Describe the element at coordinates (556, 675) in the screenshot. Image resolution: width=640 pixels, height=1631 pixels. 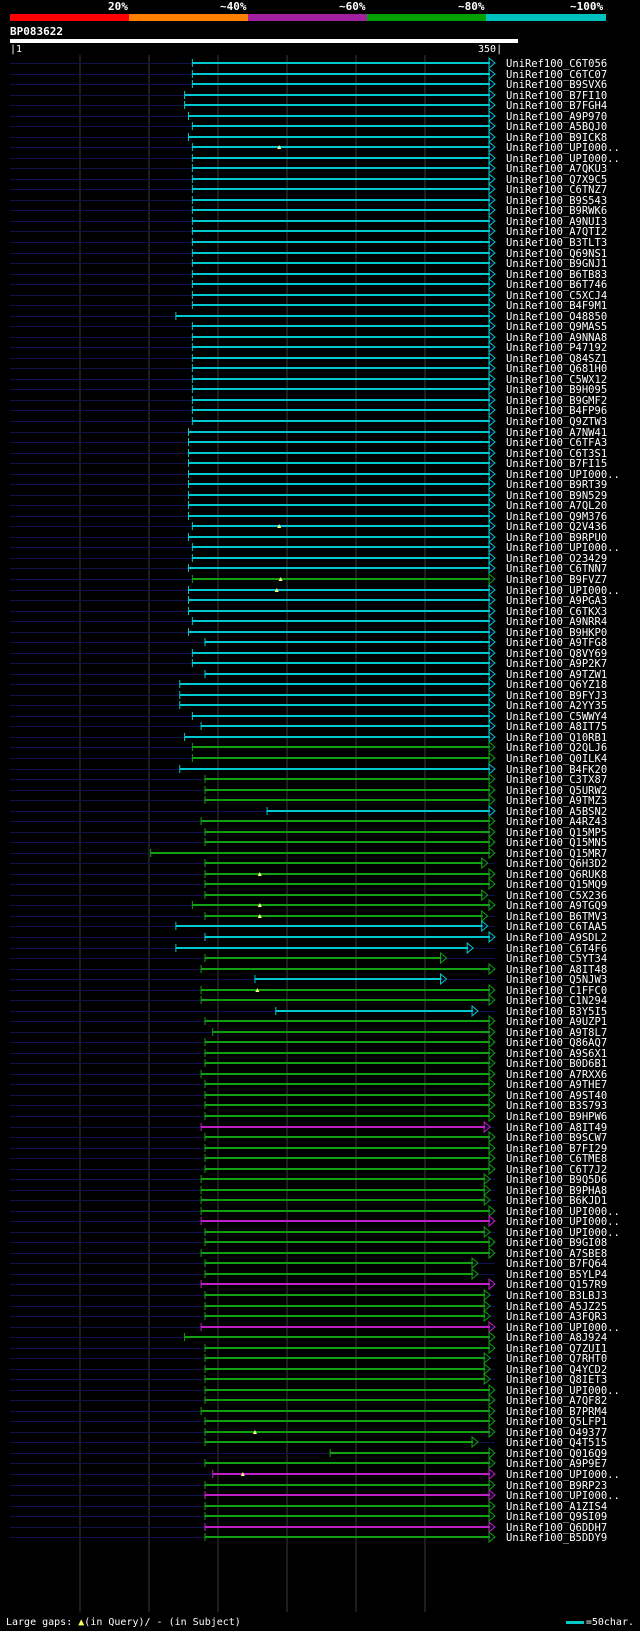
I see `hit-label: UniRef100_A9TZW1` at that location.